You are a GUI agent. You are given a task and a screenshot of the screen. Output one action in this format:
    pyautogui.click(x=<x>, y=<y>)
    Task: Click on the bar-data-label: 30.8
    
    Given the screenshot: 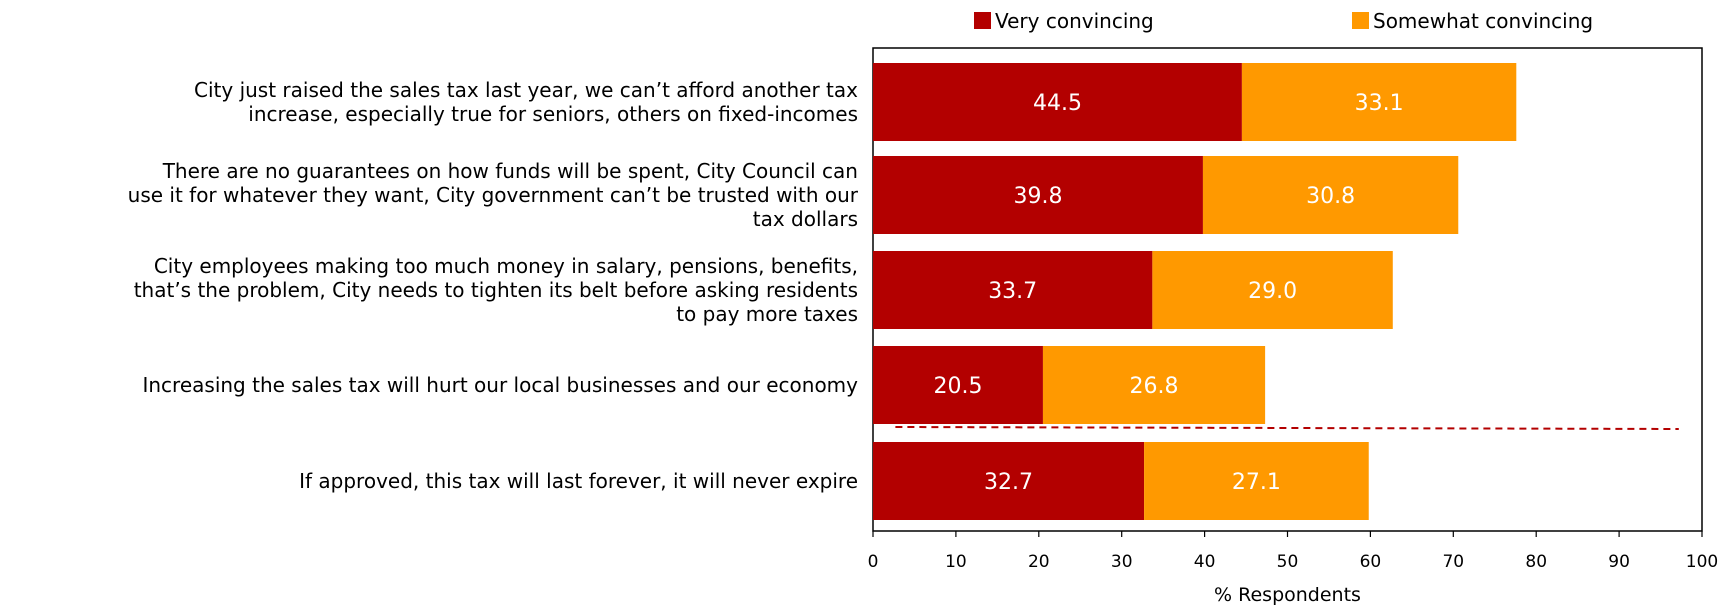 What is the action you would take?
    pyautogui.click(x=1330, y=196)
    